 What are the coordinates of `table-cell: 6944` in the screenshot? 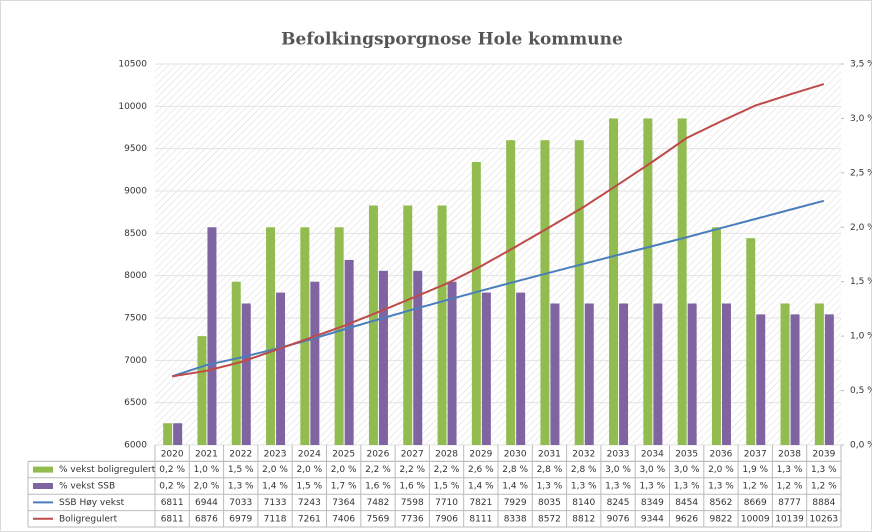 It's located at (206, 503).